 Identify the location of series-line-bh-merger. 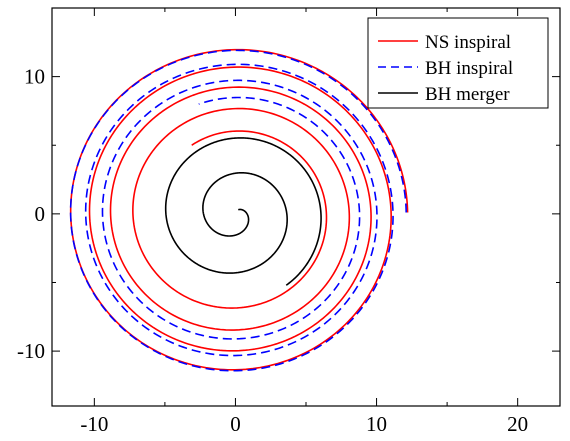
(243, 211).